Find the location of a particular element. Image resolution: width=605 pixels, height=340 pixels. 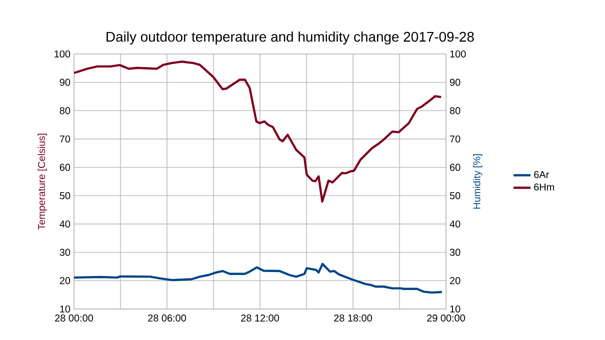

legend-label: 6Hm is located at coordinates (544, 187).